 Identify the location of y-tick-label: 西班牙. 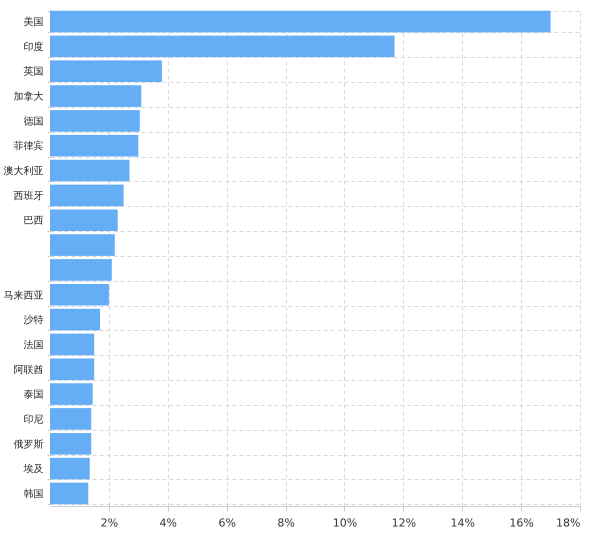
(29, 196).